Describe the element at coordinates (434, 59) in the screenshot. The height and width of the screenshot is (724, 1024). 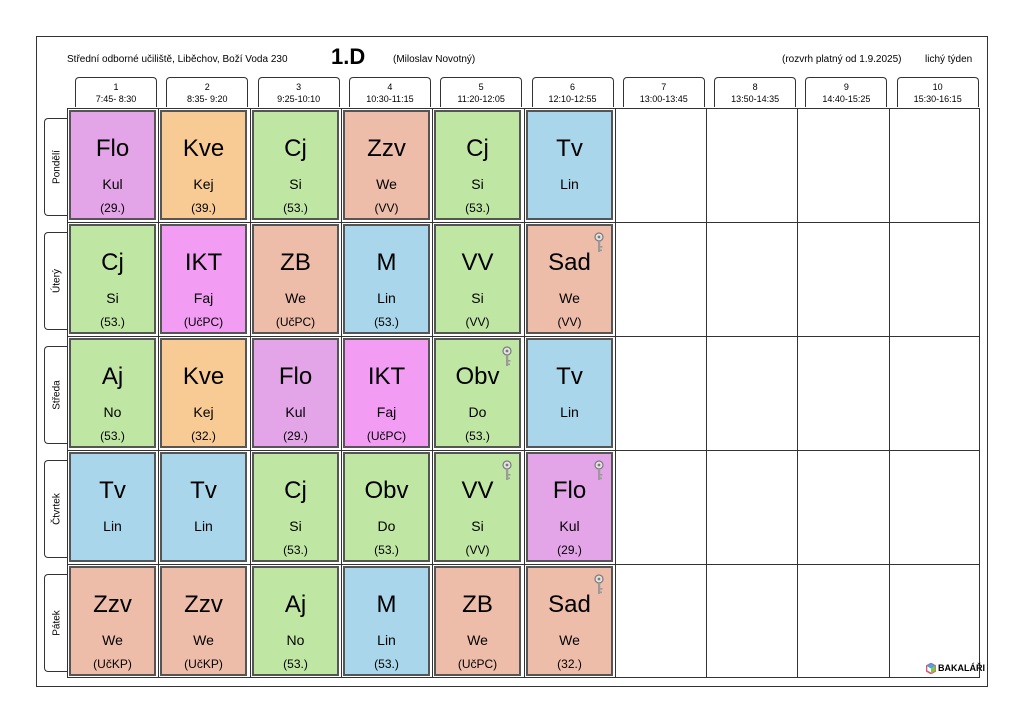
I see `class-teacher: (Miloslav Novotný)` at that location.